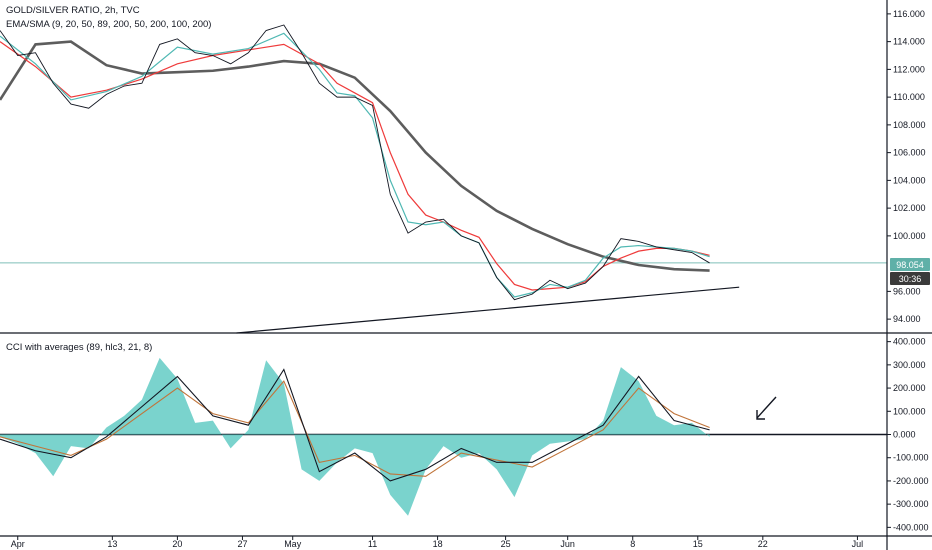  I want to click on time-tick-label: 13, so click(112, 544).